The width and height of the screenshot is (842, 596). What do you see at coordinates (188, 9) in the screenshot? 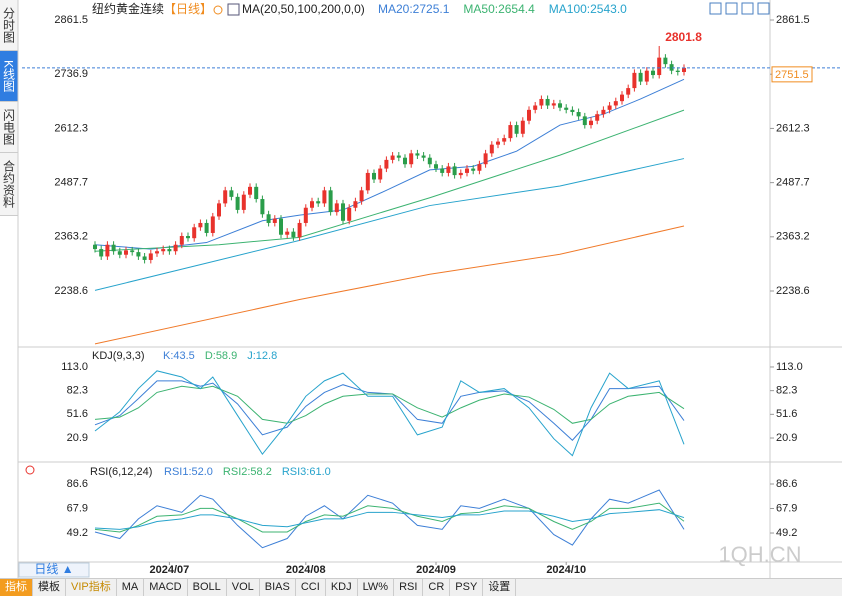
I see `period: 【日线】` at bounding box center [188, 9].